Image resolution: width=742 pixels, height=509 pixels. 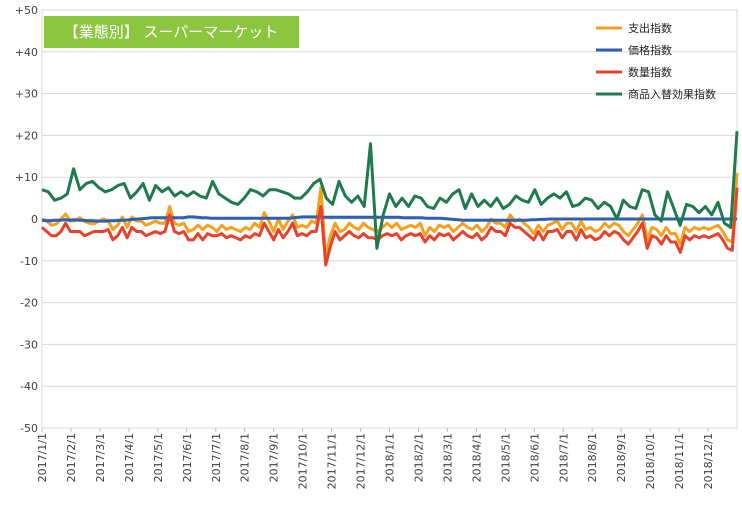 I want to click on y-tick-label: -50, so click(x=29, y=428).